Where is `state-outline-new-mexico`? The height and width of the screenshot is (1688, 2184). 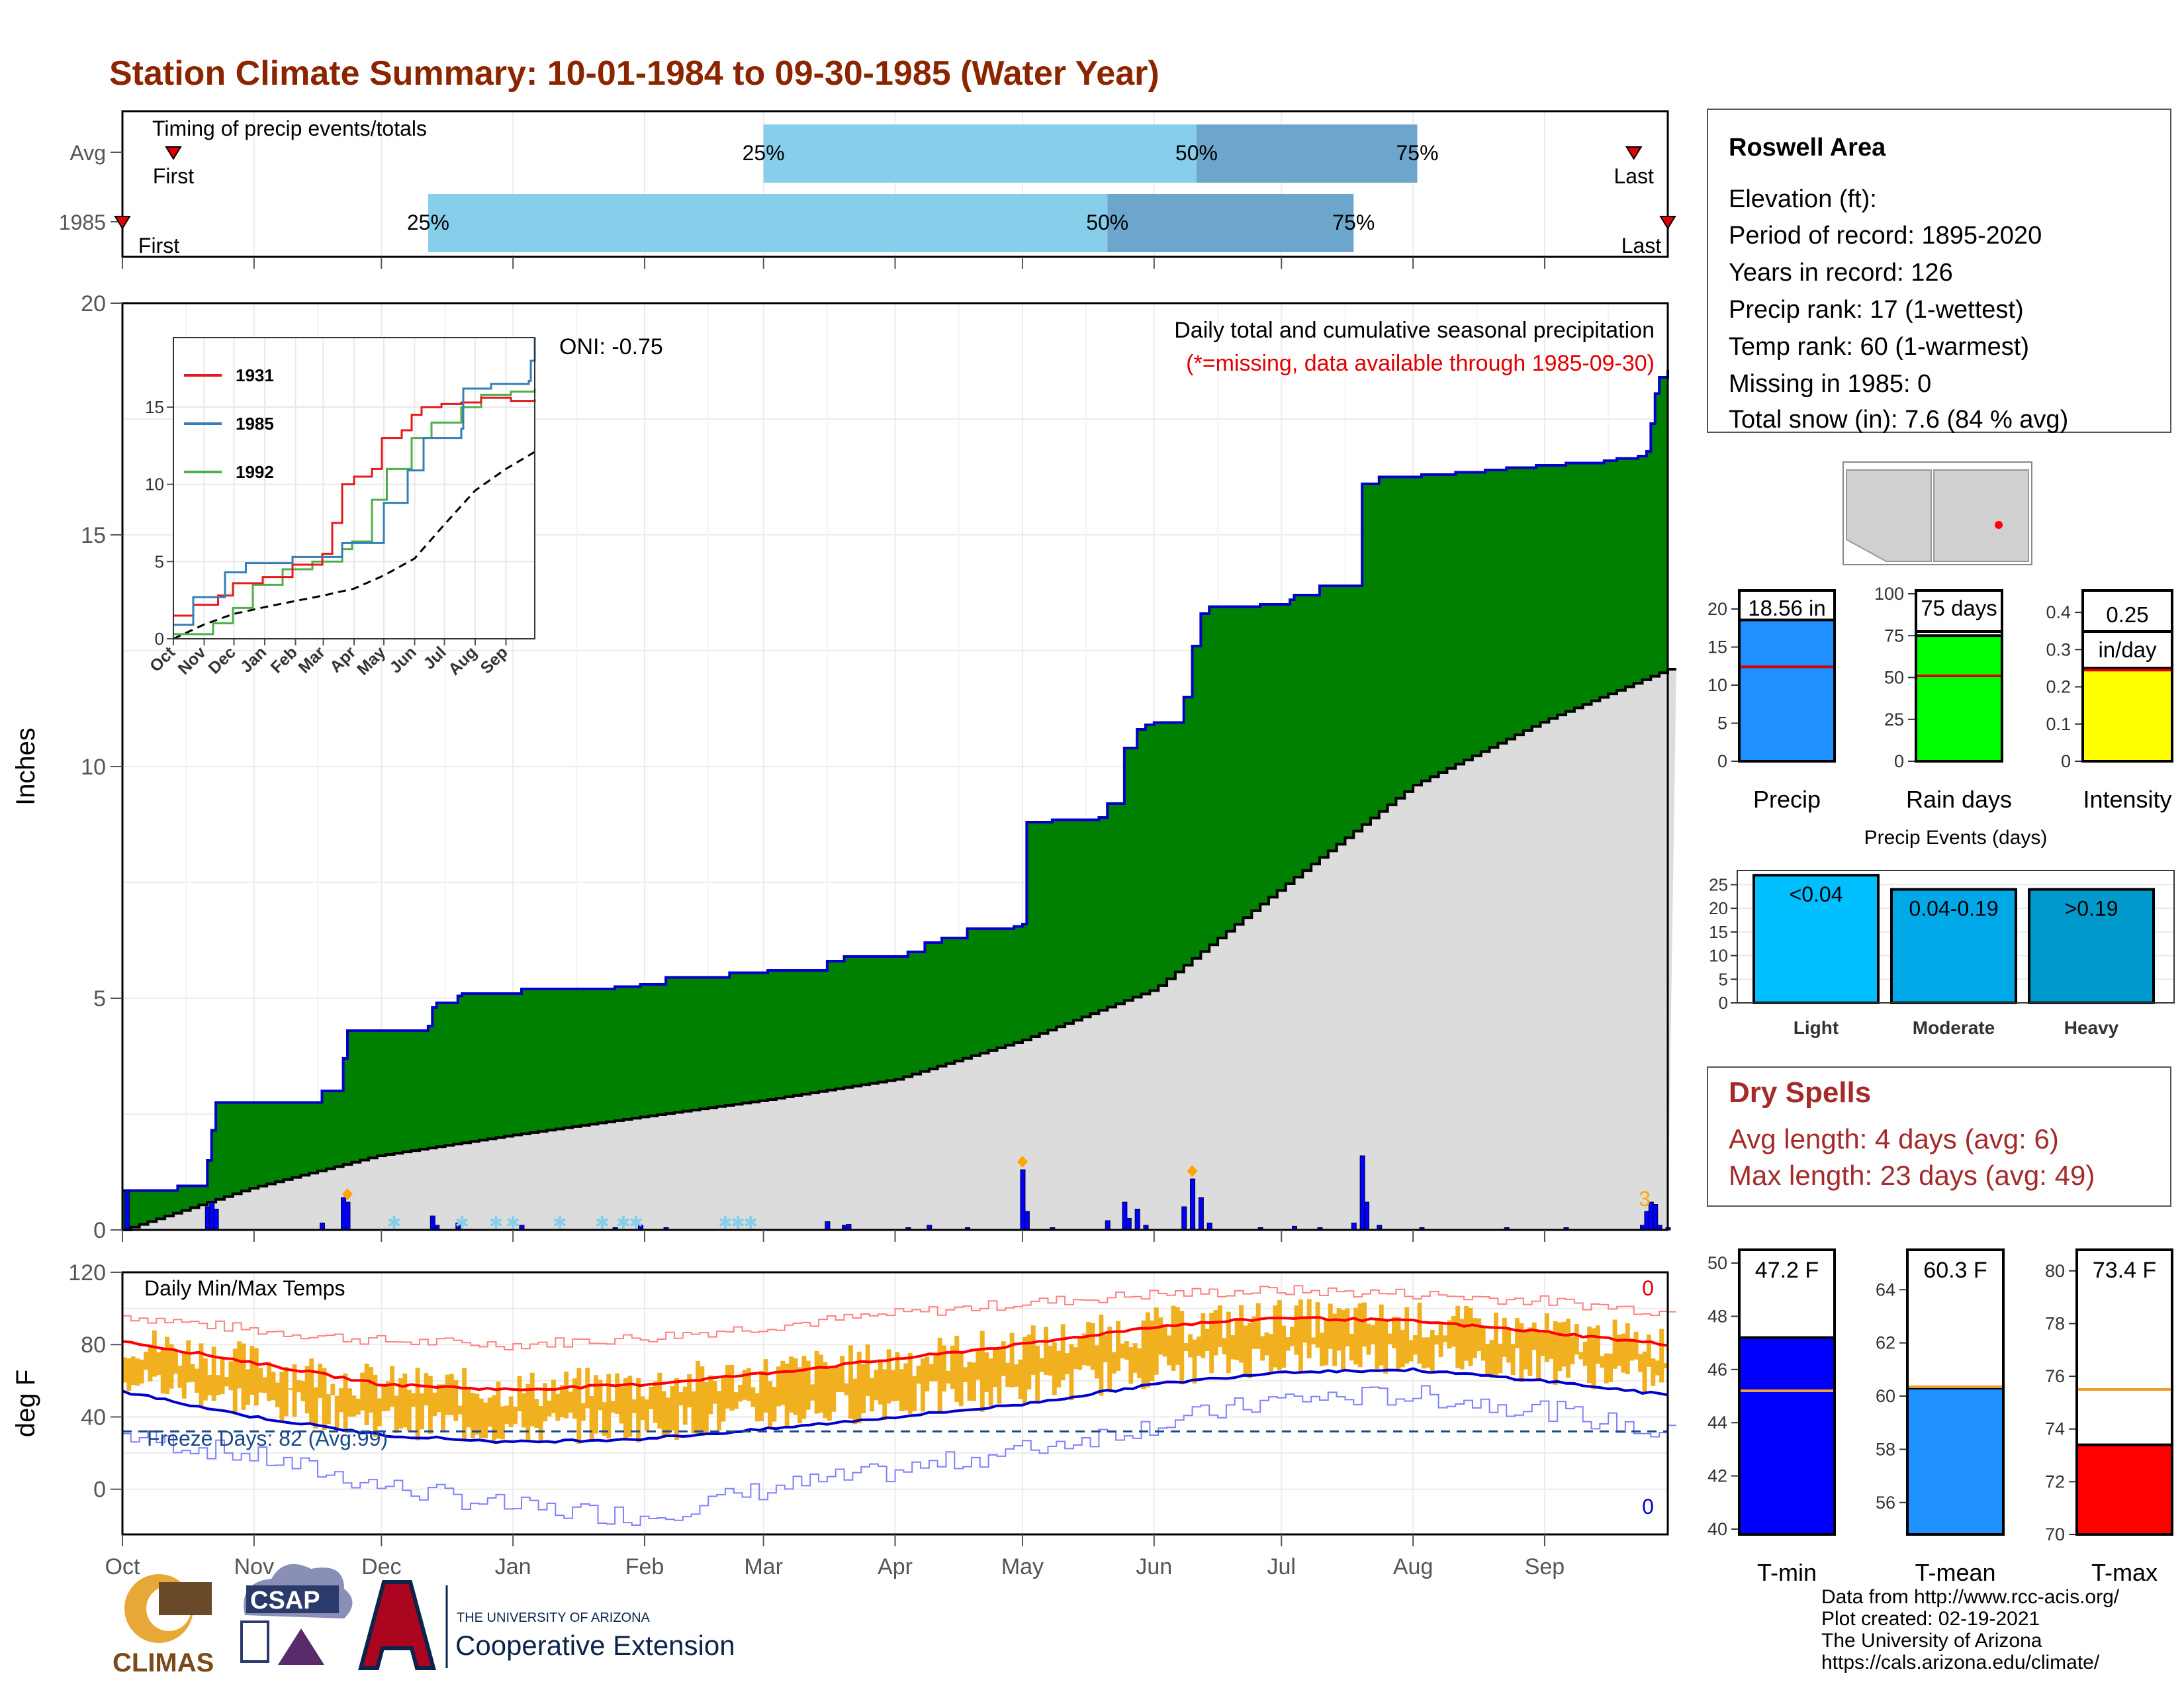 state-outline-new-mexico is located at coordinates (1981, 515).